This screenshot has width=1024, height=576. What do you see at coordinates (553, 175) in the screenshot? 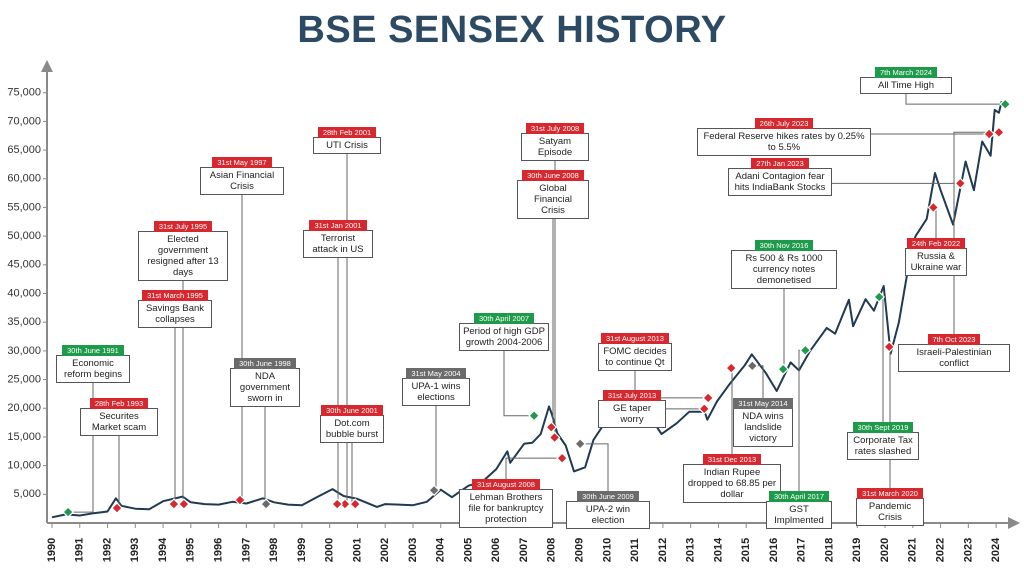
I see `annotation-date: 30th June 2008` at bounding box center [553, 175].